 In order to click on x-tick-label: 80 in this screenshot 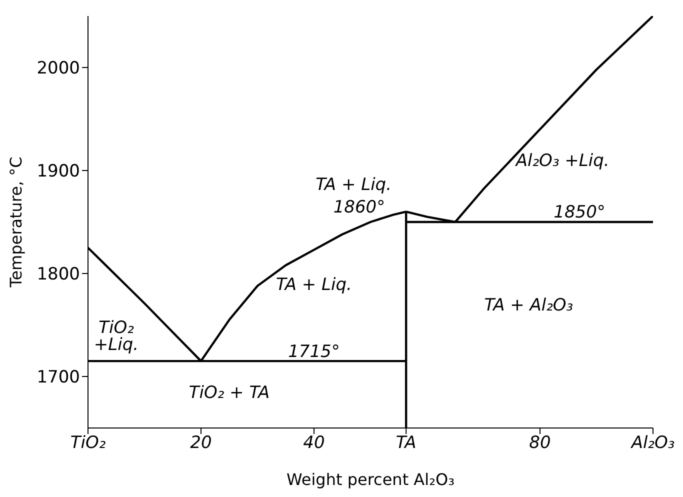, I will do `click(540, 443)`.